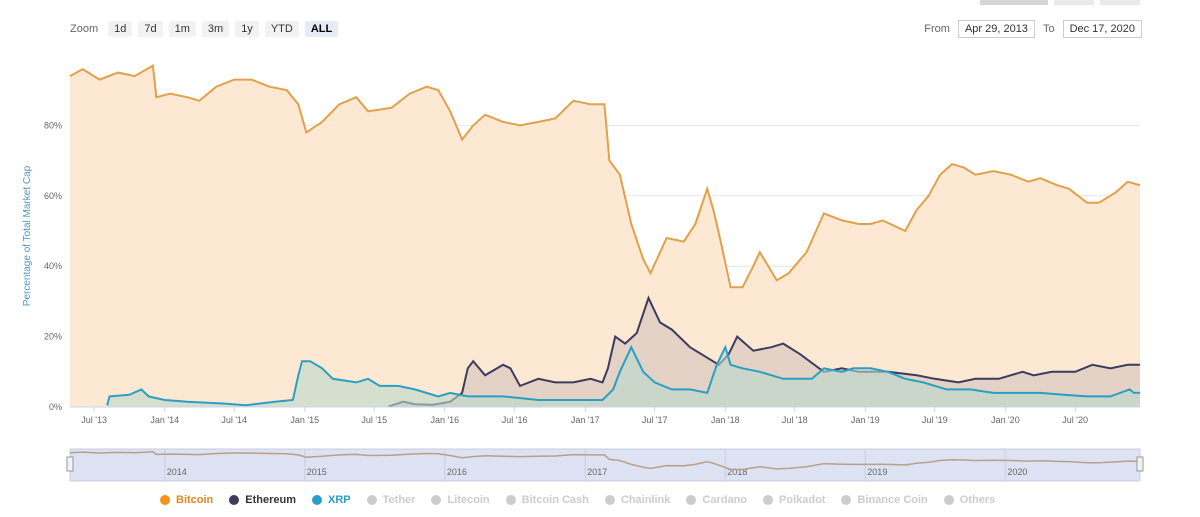  What do you see at coordinates (271, 500) in the screenshot?
I see `legend-label: Ethereum` at bounding box center [271, 500].